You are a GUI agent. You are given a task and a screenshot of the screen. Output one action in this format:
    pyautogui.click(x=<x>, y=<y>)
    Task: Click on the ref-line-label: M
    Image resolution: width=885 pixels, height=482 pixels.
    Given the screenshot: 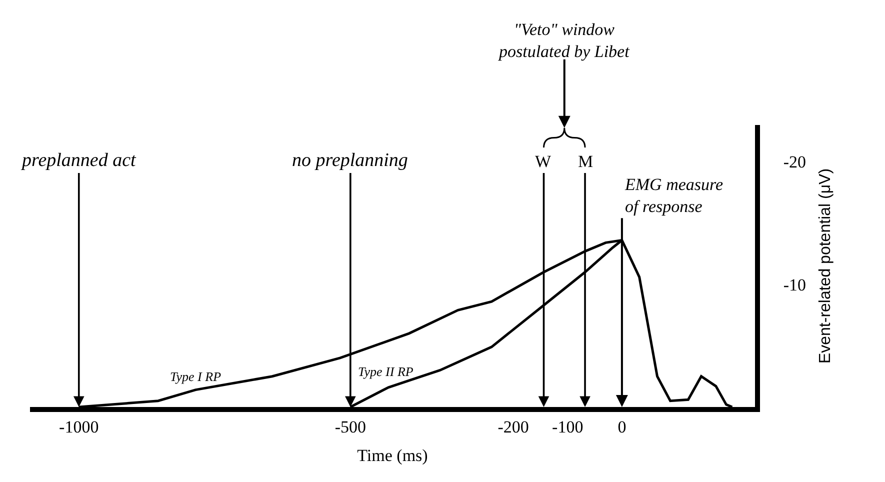 What is the action you would take?
    pyautogui.click(x=586, y=161)
    